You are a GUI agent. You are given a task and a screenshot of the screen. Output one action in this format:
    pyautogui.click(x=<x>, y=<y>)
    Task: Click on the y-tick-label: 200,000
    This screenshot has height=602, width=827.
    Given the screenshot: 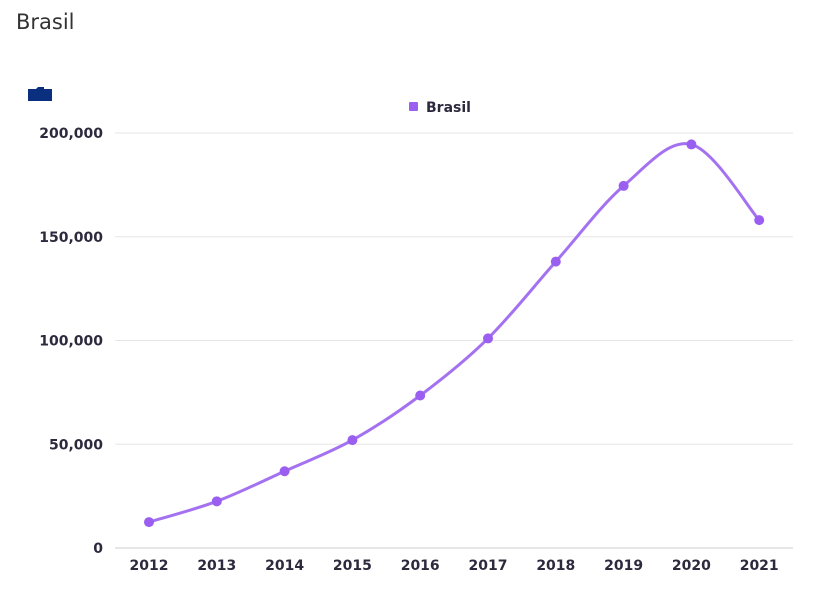 What is the action you would take?
    pyautogui.click(x=71, y=134)
    